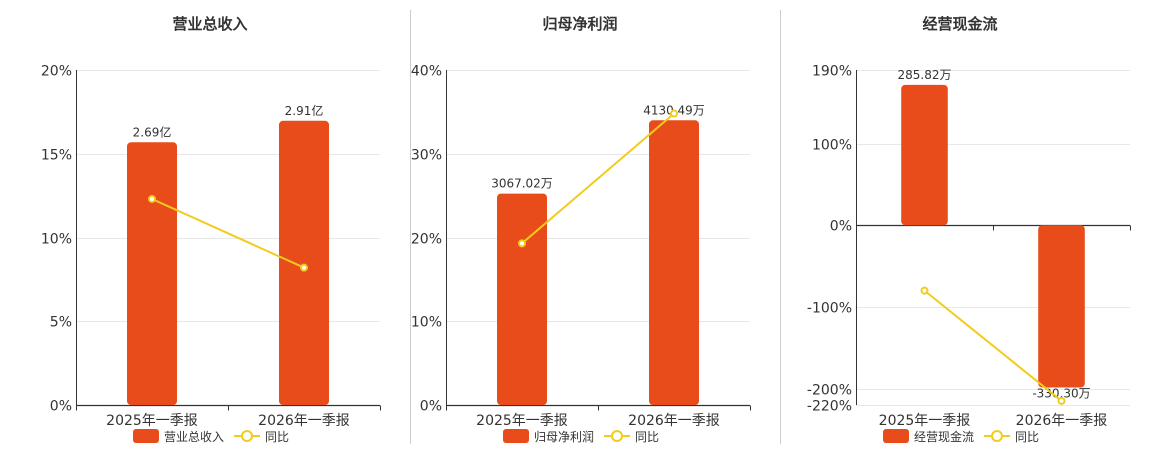 This screenshot has width=1160, height=450. I want to click on legend: 归母净利润 同比, so click(581, 436).